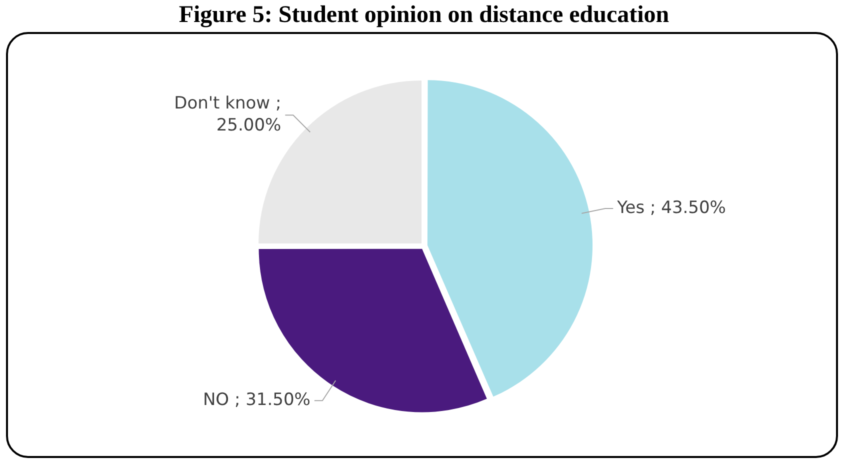 This screenshot has height=466, width=848. Describe the element at coordinates (424, 15) in the screenshot. I see `chart-title: Figure 5: Student opinion on distance education` at that location.